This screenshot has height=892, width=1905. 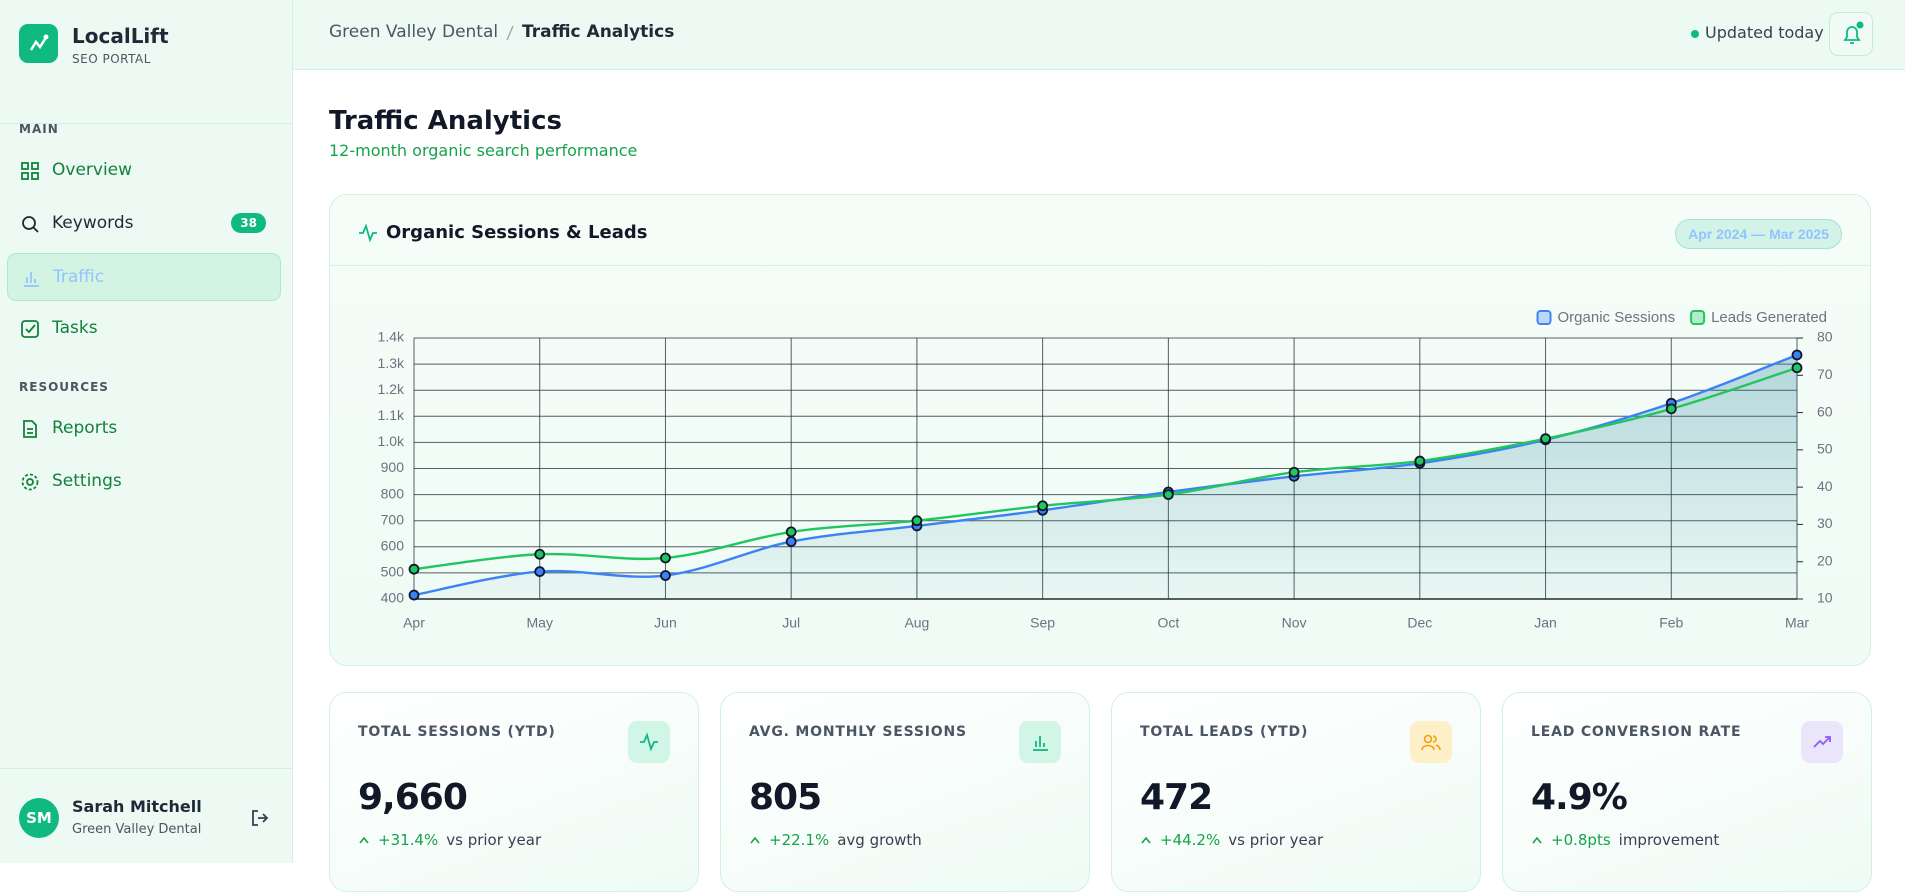 What do you see at coordinates (391, 337) in the screenshot?
I see `y-tick-label: 1.4k` at bounding box center [391, 337].